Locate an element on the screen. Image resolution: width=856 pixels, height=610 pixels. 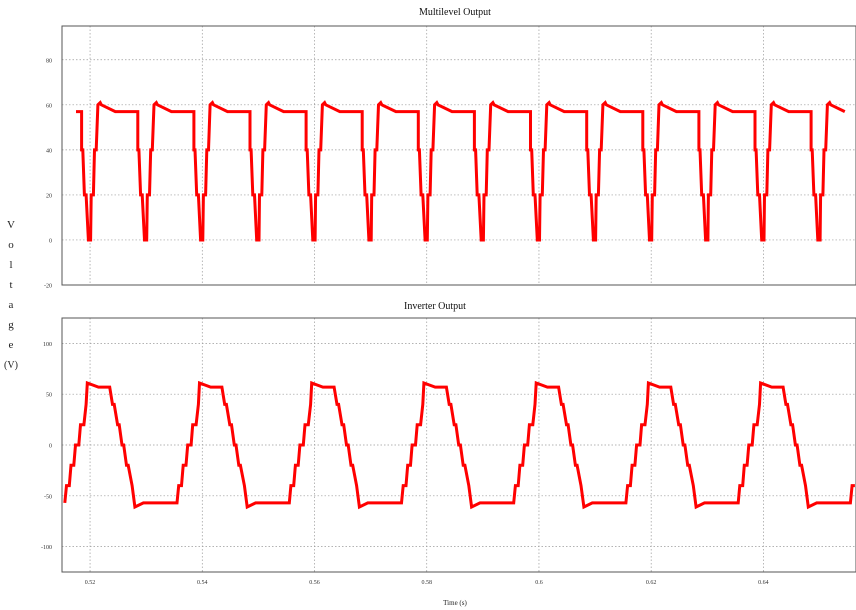
bottom-chart-title: Inverter Output is located at coordinates (435, 306).